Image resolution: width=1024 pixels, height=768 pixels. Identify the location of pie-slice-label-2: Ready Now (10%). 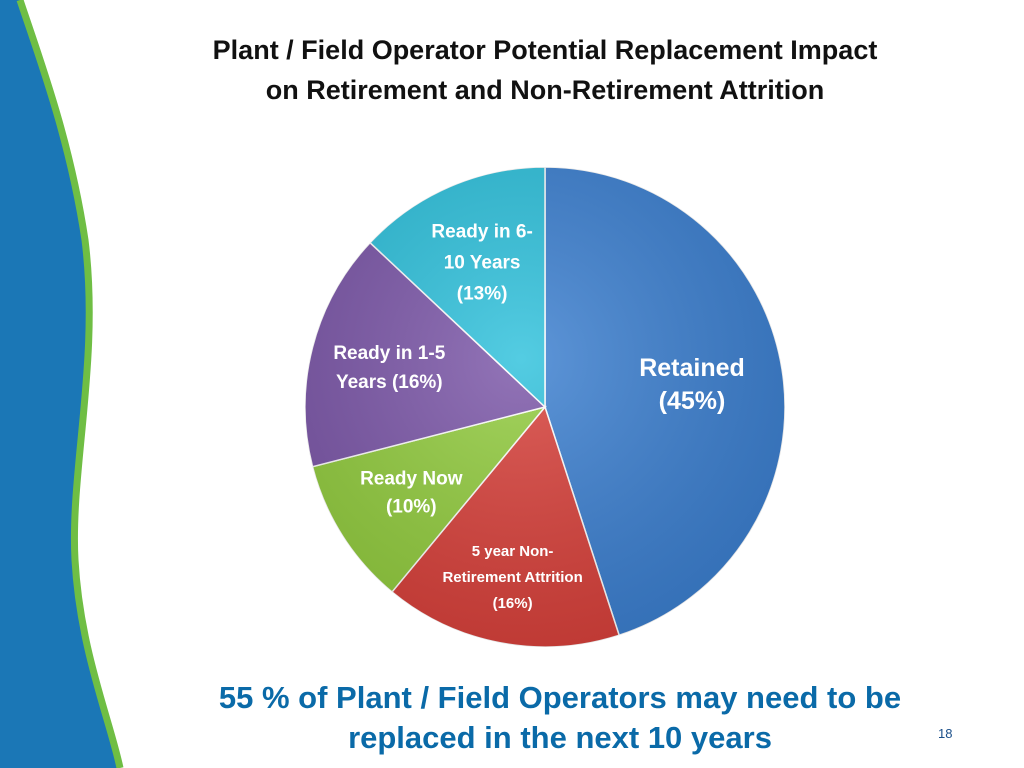
(411, 493).